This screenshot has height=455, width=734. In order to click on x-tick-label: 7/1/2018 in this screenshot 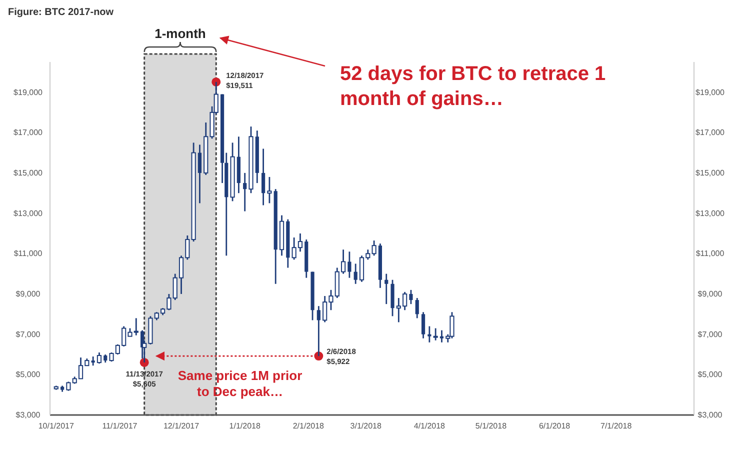, I will do `click(616, 426)`.